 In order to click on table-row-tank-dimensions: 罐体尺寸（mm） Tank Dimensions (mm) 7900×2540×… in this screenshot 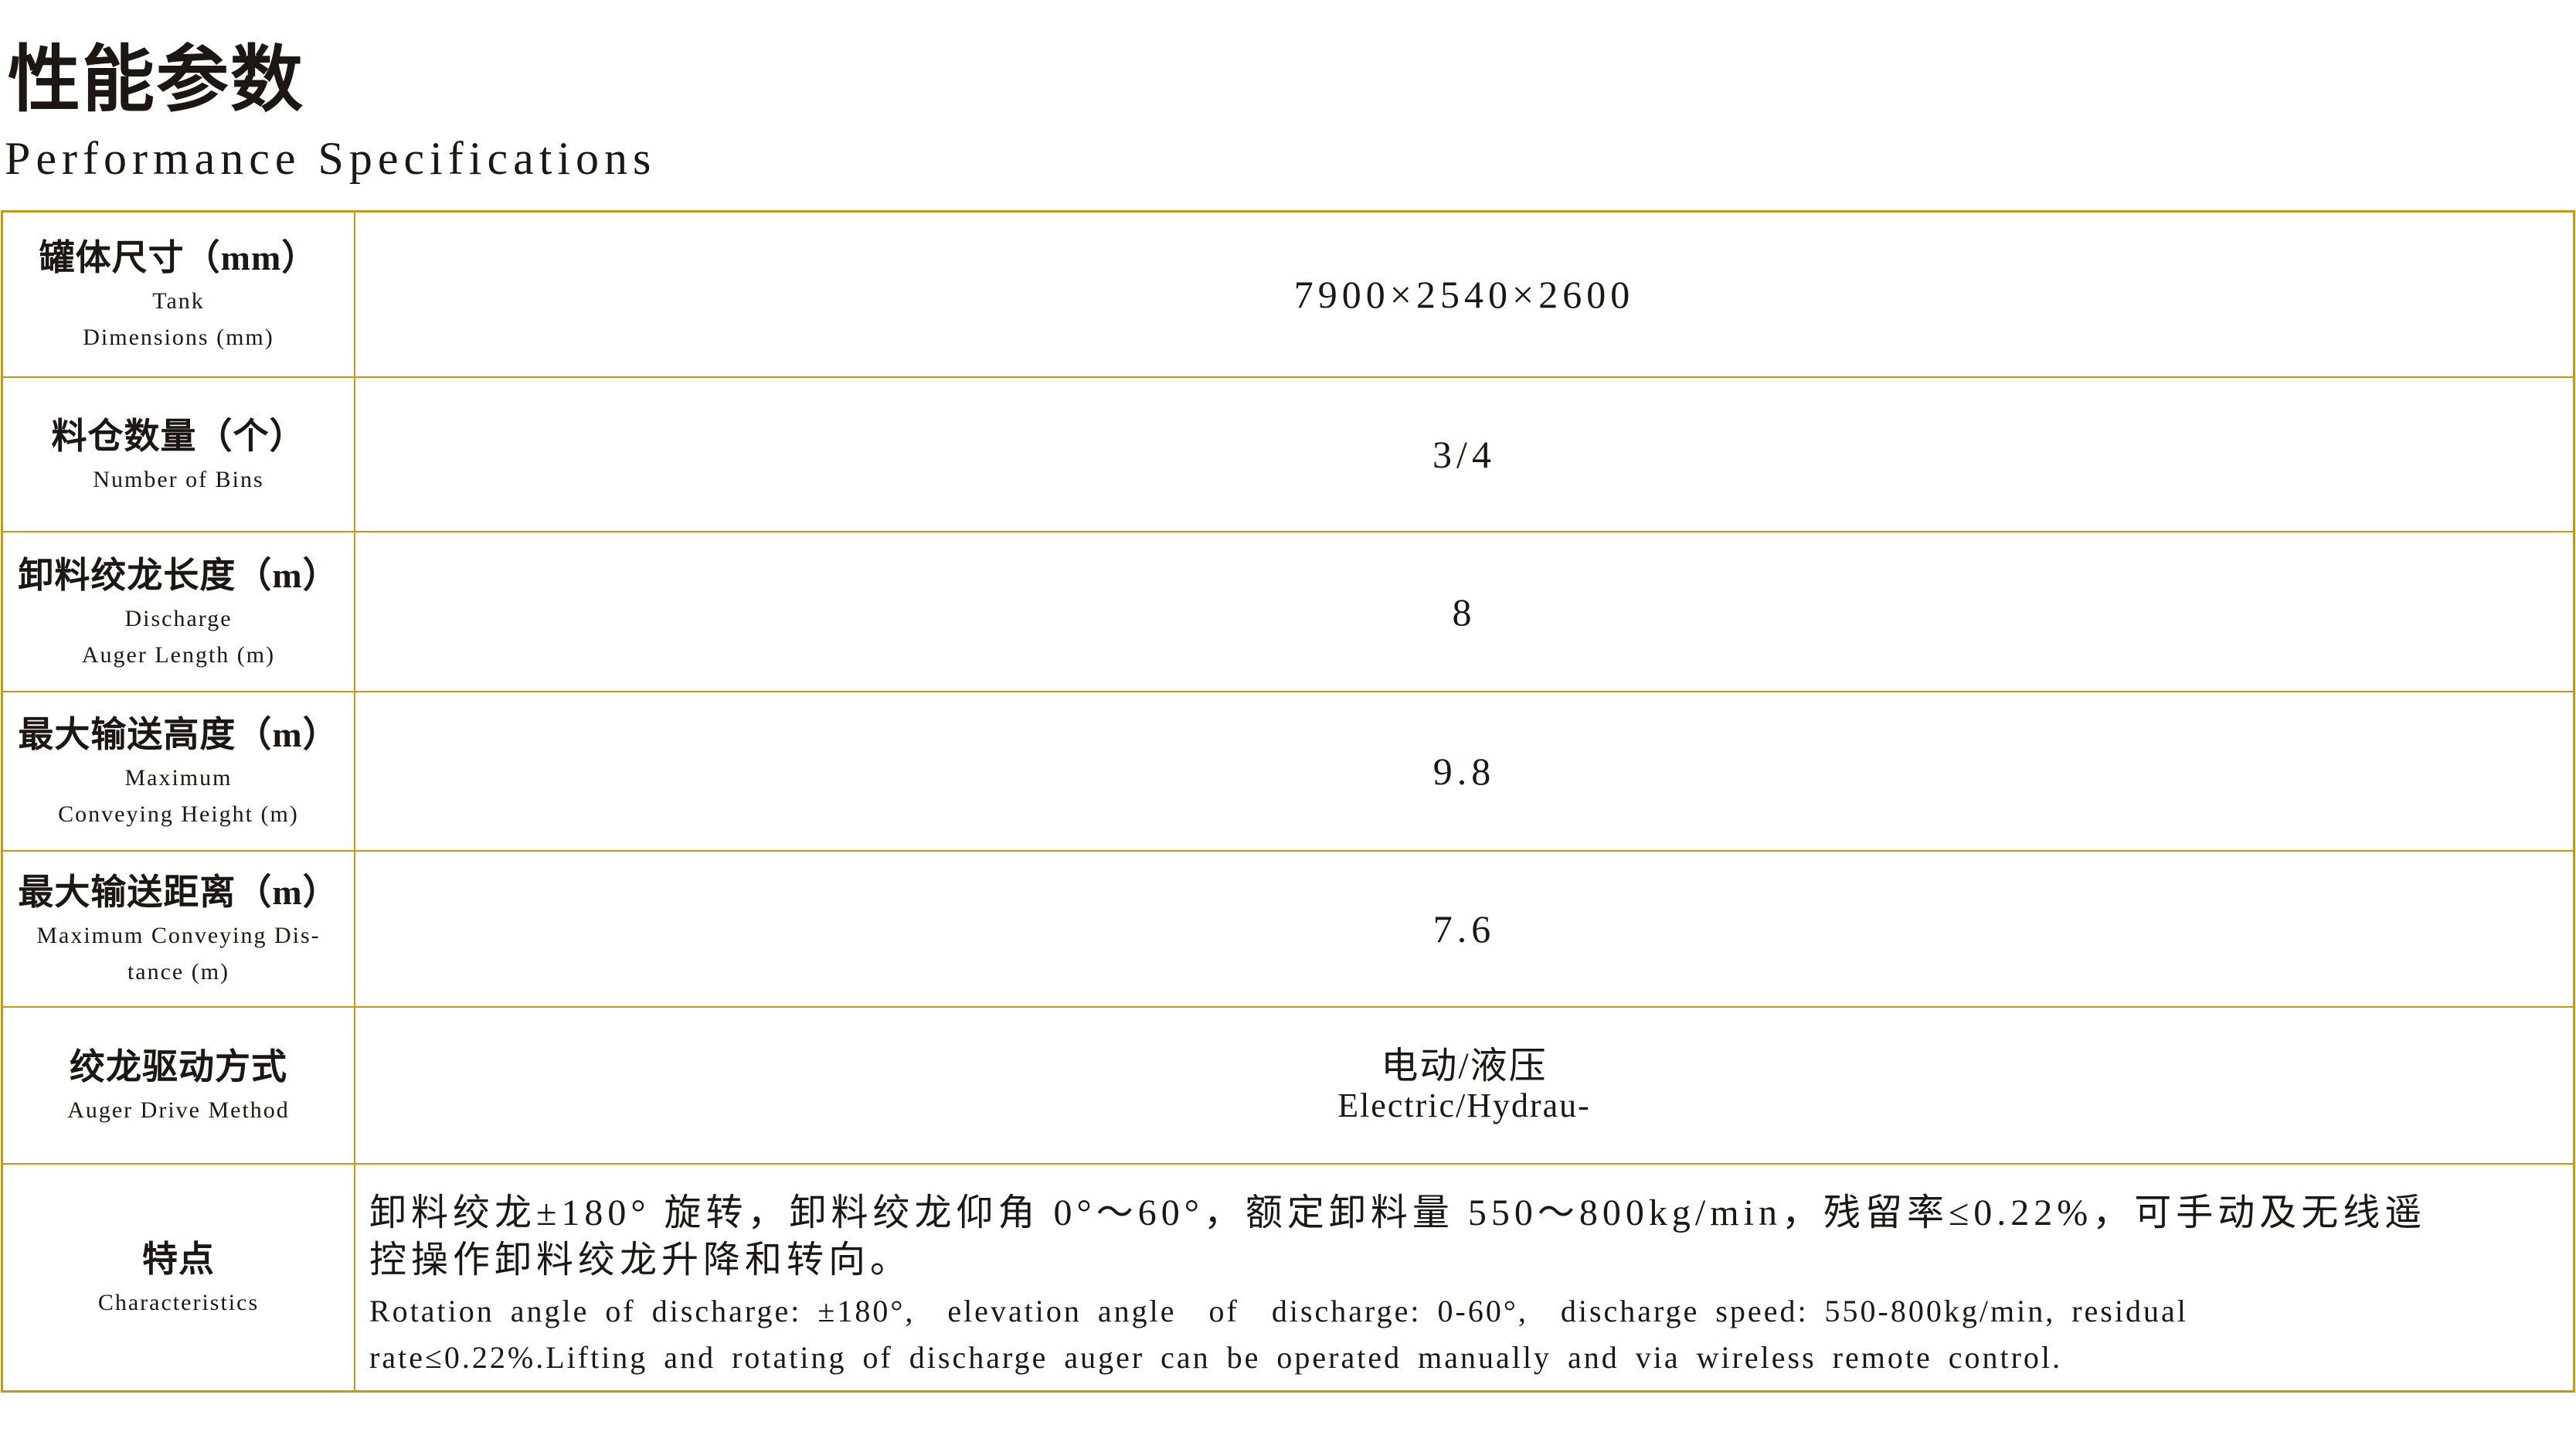, I will do `click(1288, 294)`.